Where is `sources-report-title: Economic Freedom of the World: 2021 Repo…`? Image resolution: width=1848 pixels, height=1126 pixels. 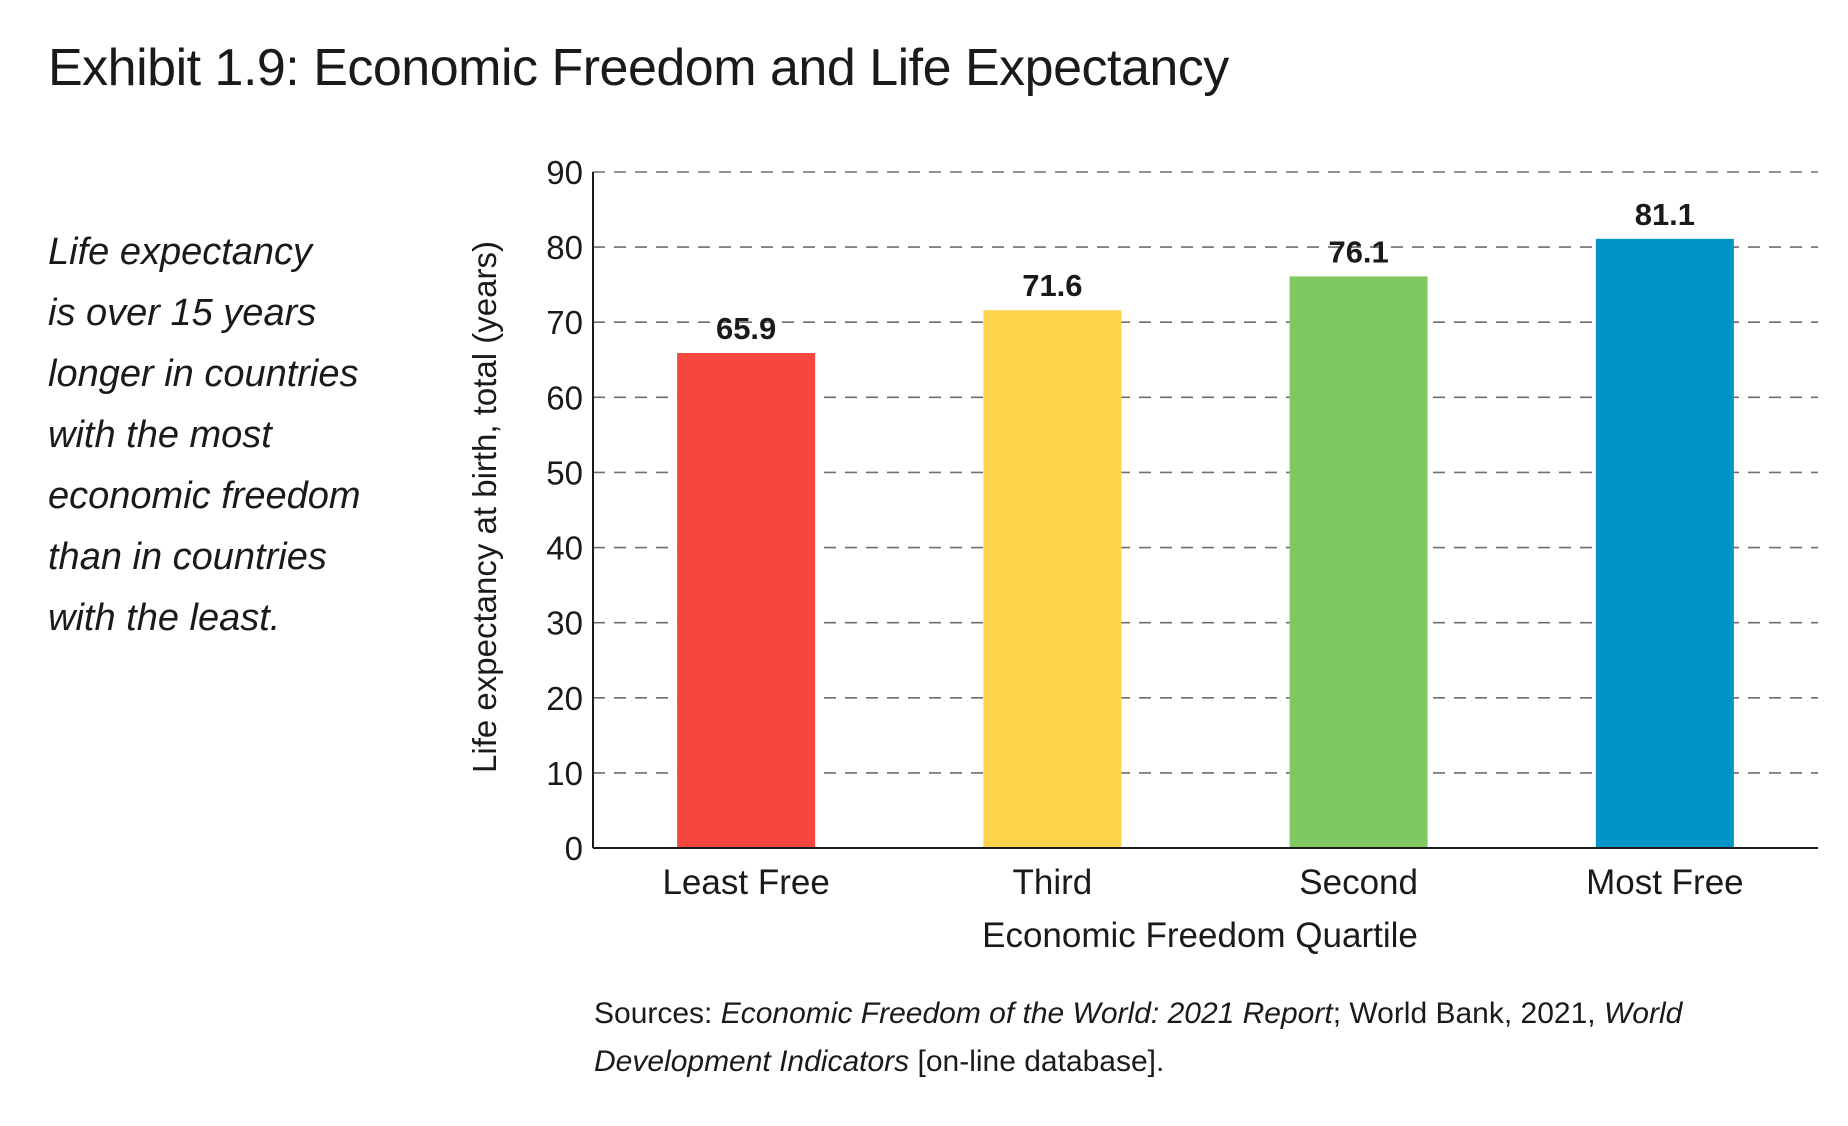
sources-report-title: Economic Freedom of the World: 2021 Repo… is located at coordinates (1026, 1013).